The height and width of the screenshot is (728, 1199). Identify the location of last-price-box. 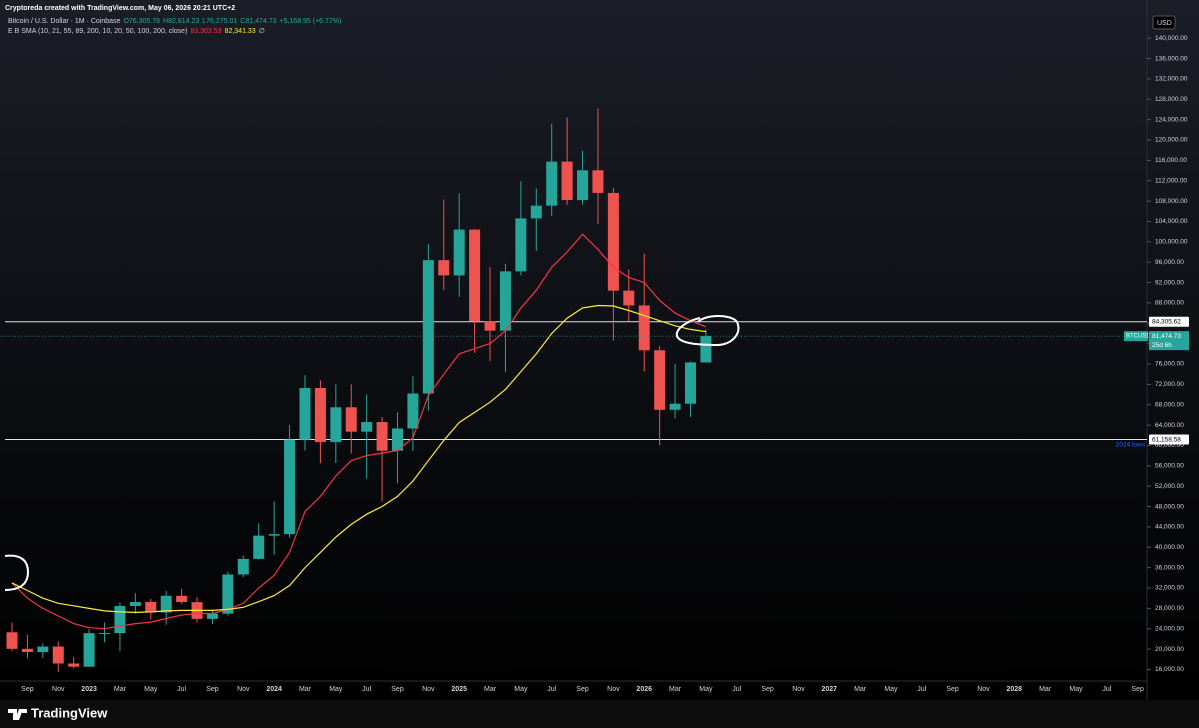
(1169, 341).